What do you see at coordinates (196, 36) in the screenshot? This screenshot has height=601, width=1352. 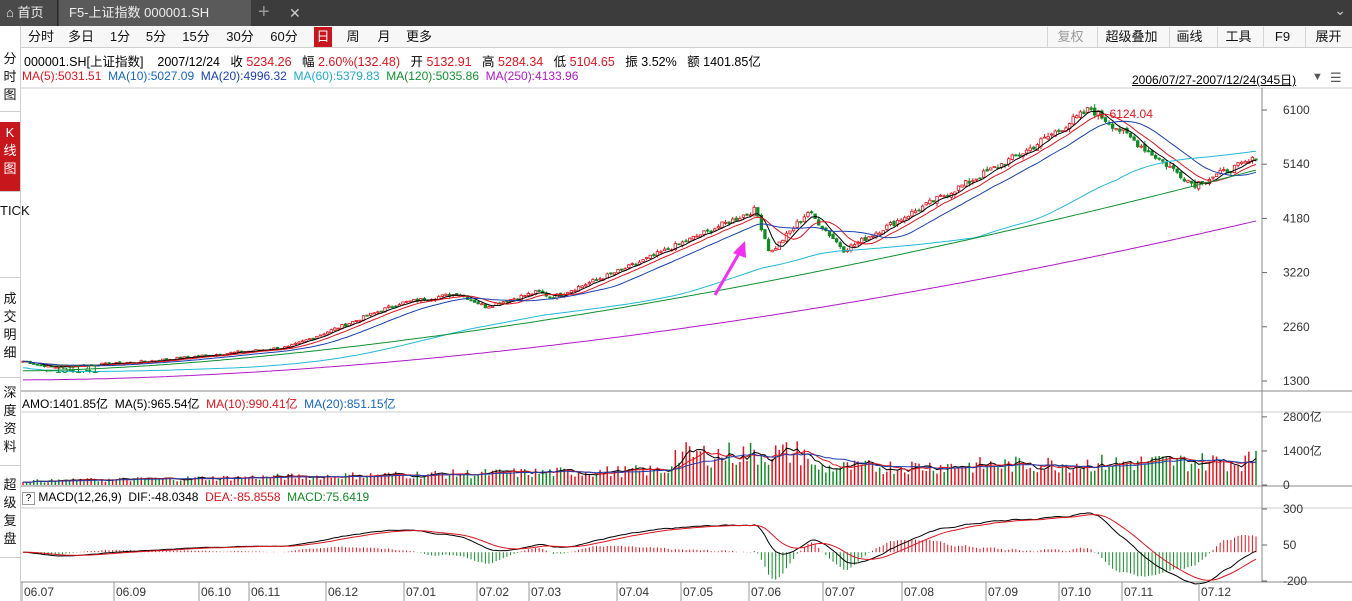 I see `period-15min: 15分` at bounding box center [196, 36].